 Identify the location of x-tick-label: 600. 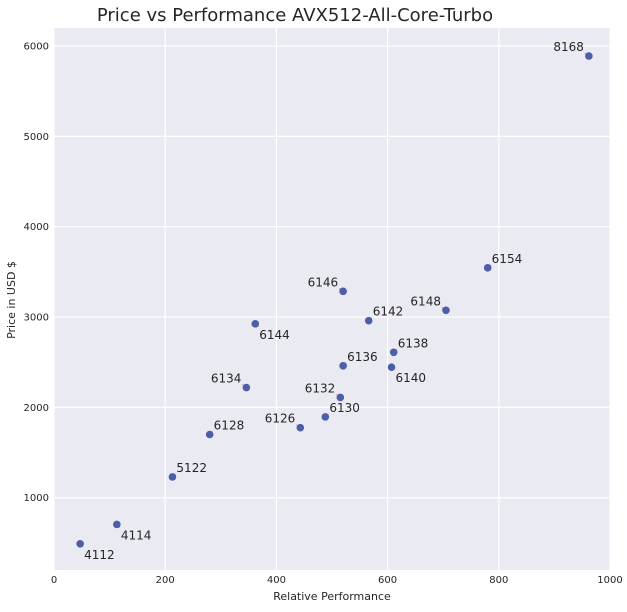
(387, 580).